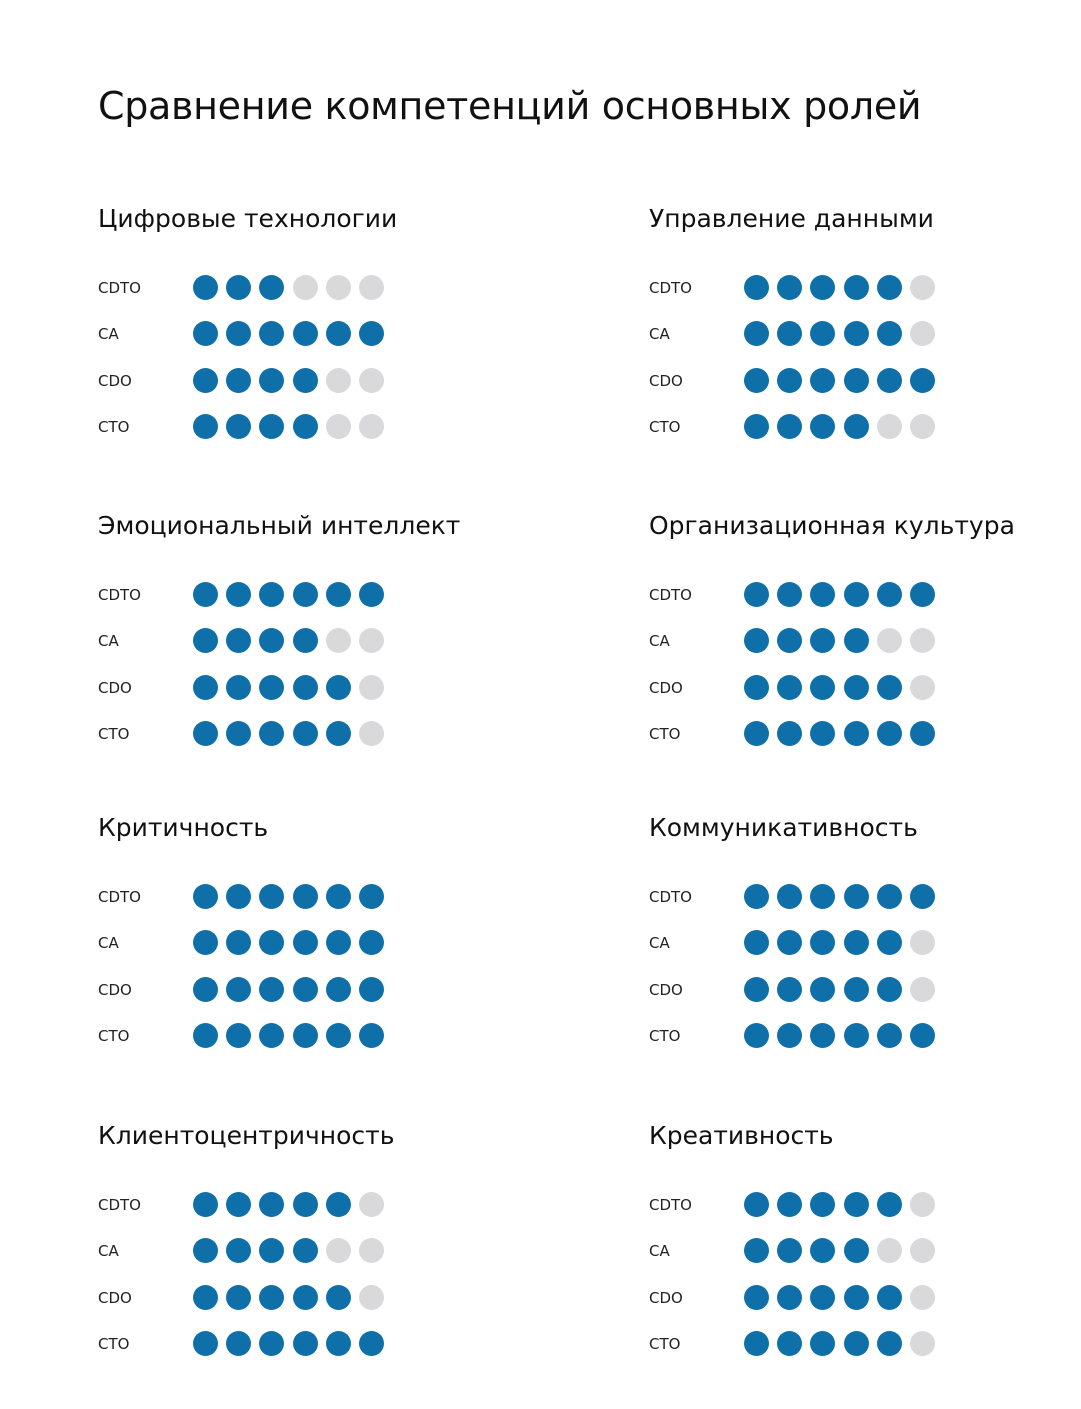 This screenshot has width=1081, height=1409. Describe the element at coordinates (114, 1035) in the screenshot. I see `role-label: CTO` at that location.